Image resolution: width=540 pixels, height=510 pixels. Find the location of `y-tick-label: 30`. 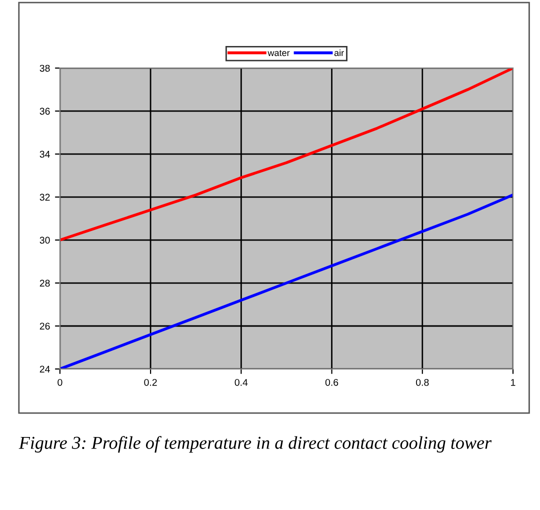

y-tick-label: 30 is located at coordinates (45, 240).